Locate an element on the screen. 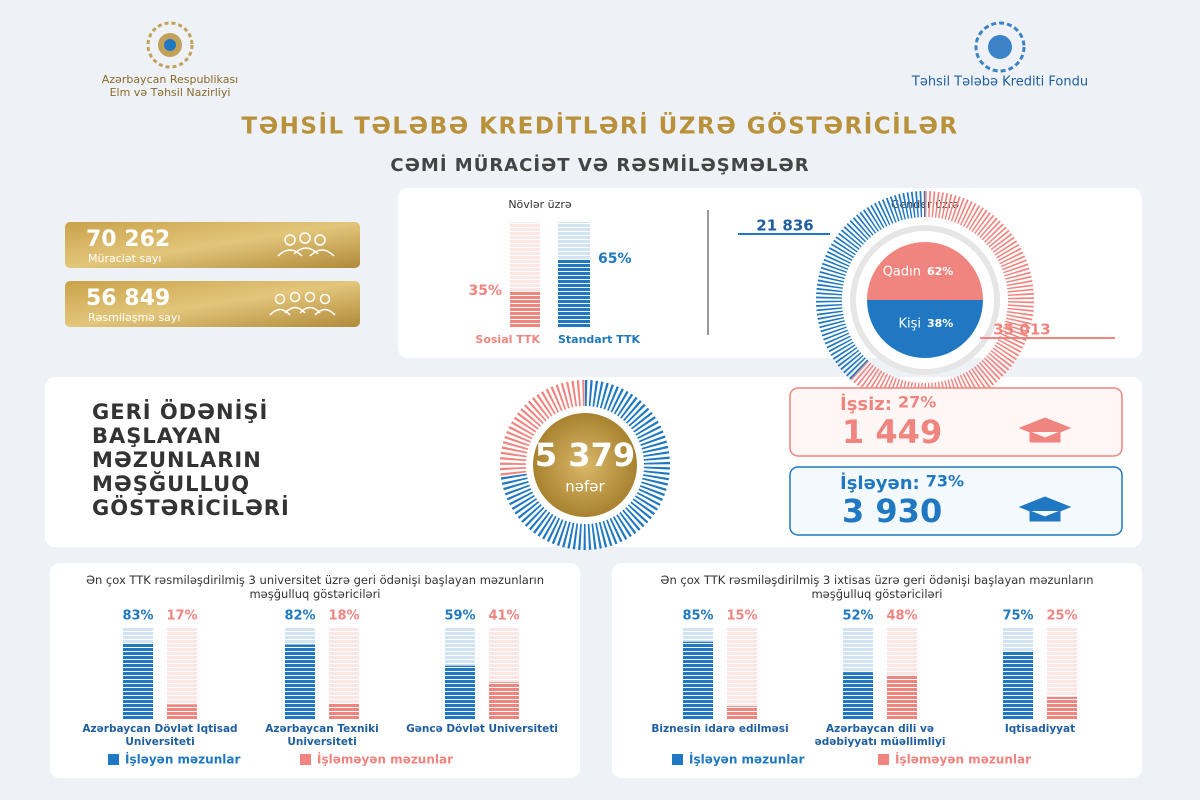 This screenshot has width=1200, height=800. gauge-segment is located at coordinates (543, 428).